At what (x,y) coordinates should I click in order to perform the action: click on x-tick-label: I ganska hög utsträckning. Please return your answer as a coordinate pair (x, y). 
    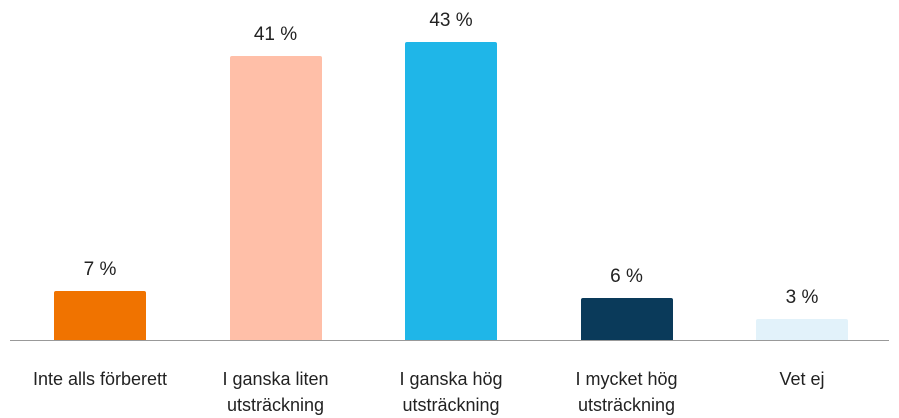
    Looking at the image, I should click on (451, 392).